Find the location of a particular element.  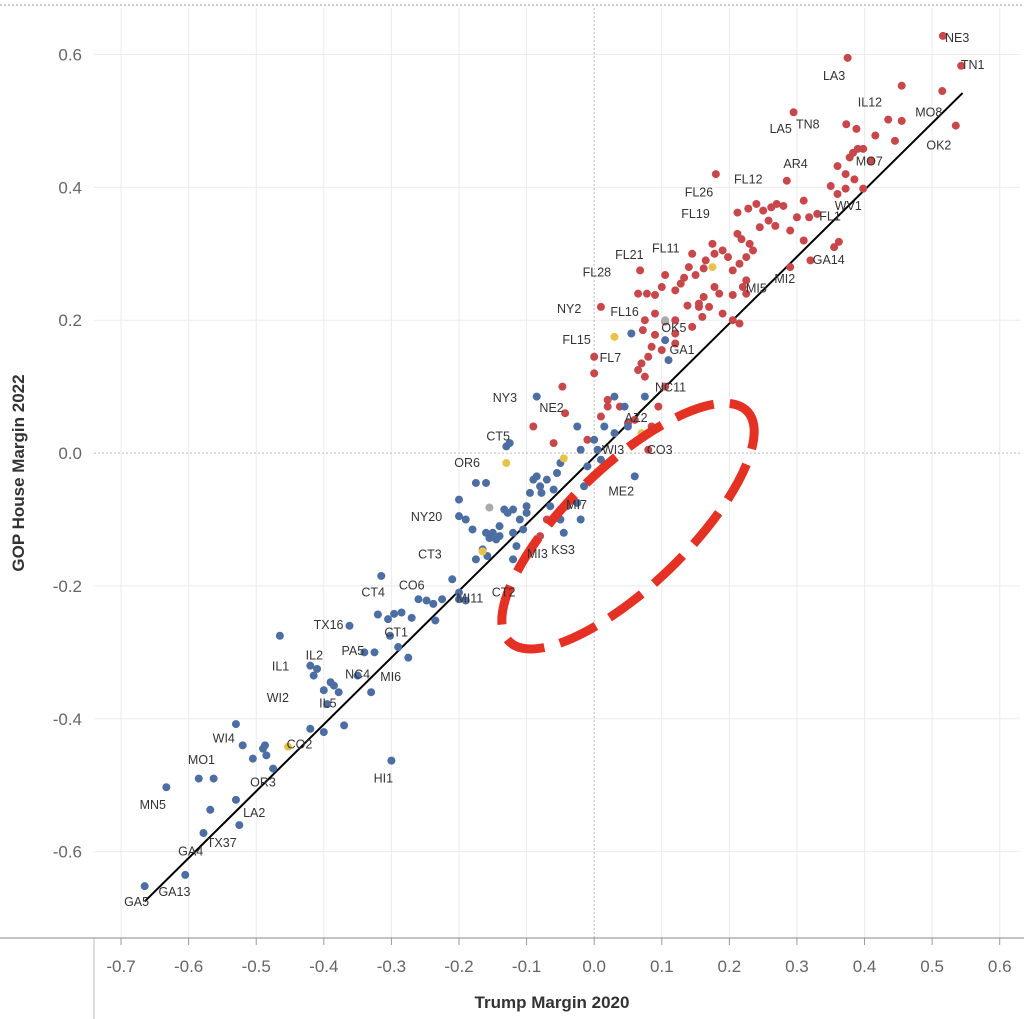

point-label: GA1 is located at coordinates (682, 350).